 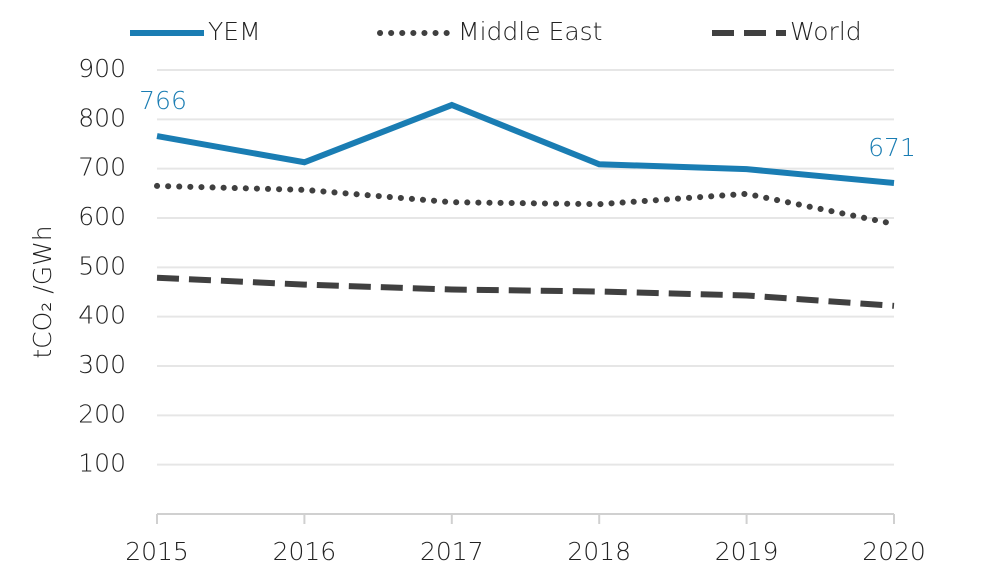 What do you see at coordinates (102, 413) in the screenshot?
I see `y-tick-label: 200` at bounding box center [102, 413].